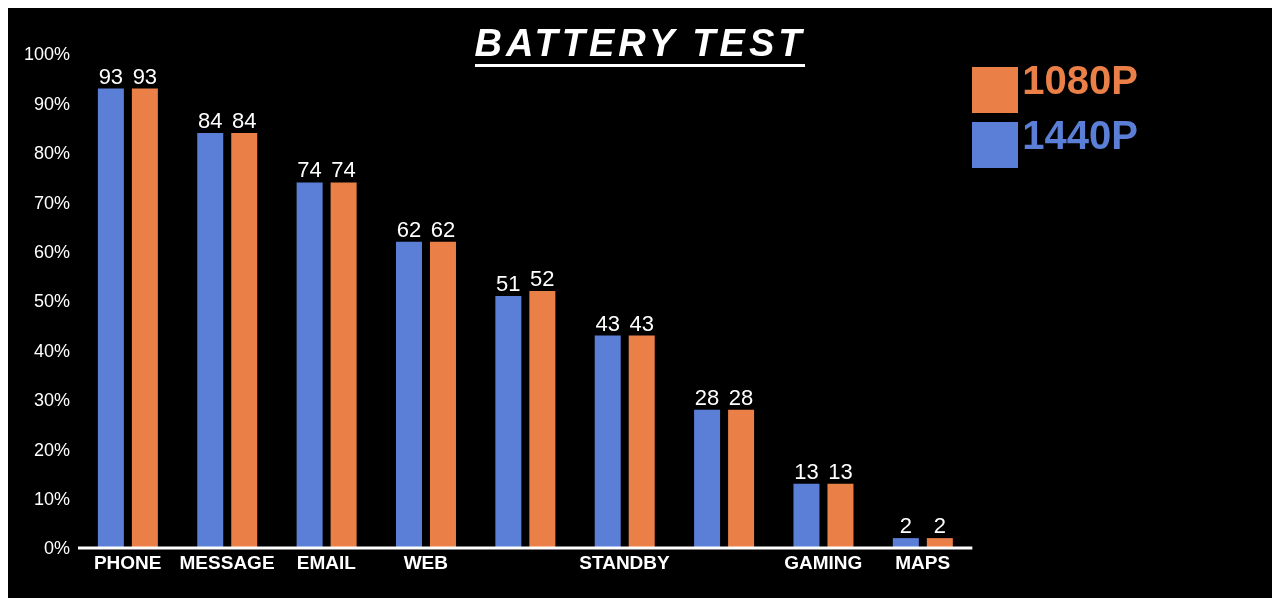  What do you see at coordinates (46, 54) in the screenshot?
I see `y-tick-label: 100%` at bounding box center [46, 54].